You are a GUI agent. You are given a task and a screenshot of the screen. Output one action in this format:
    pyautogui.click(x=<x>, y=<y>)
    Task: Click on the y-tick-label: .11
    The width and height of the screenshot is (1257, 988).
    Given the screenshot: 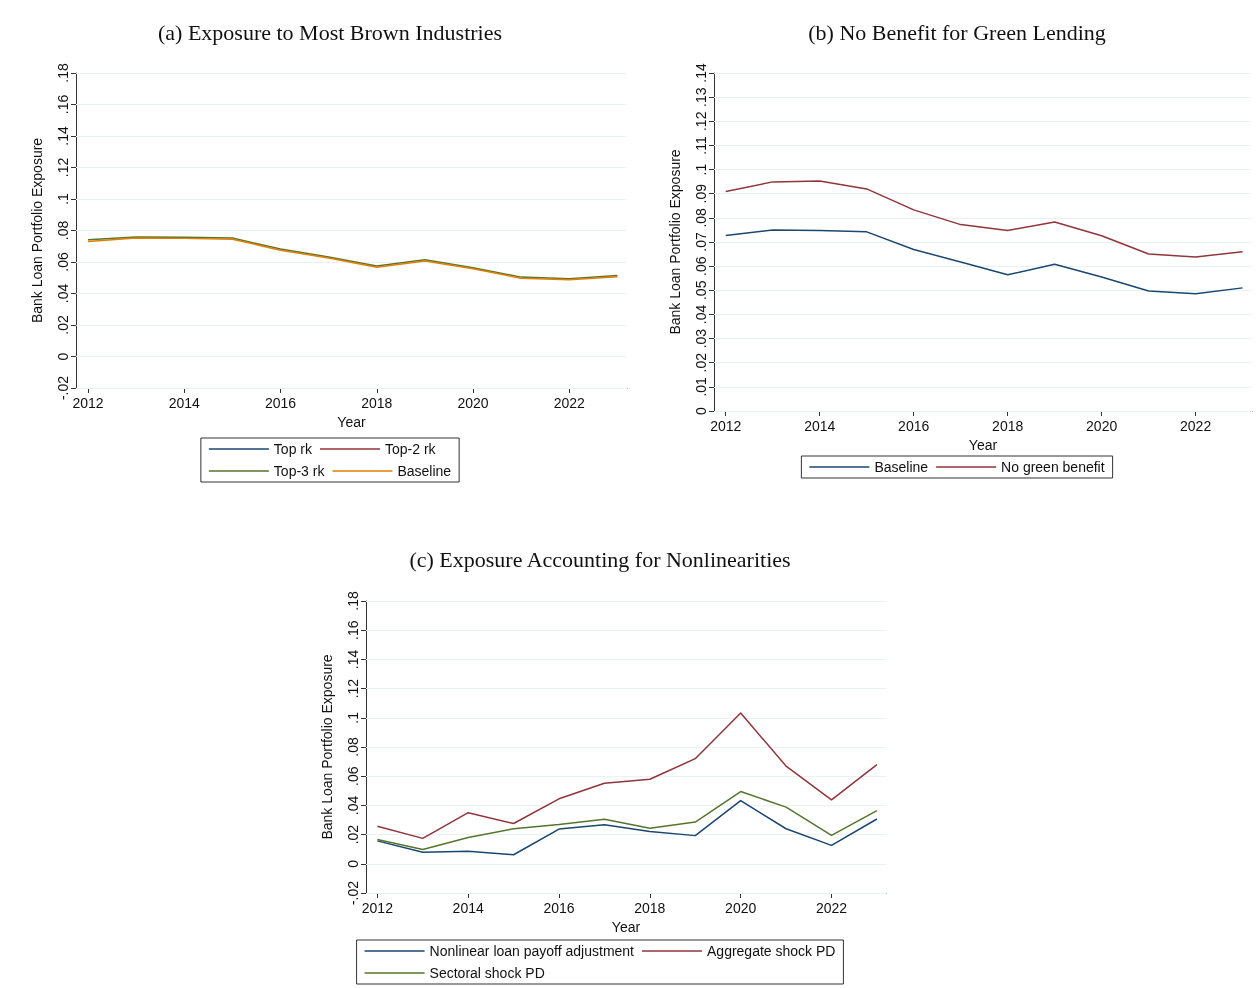 What is the action you would take?
    pyautogui.click(x=701, y=145)
    